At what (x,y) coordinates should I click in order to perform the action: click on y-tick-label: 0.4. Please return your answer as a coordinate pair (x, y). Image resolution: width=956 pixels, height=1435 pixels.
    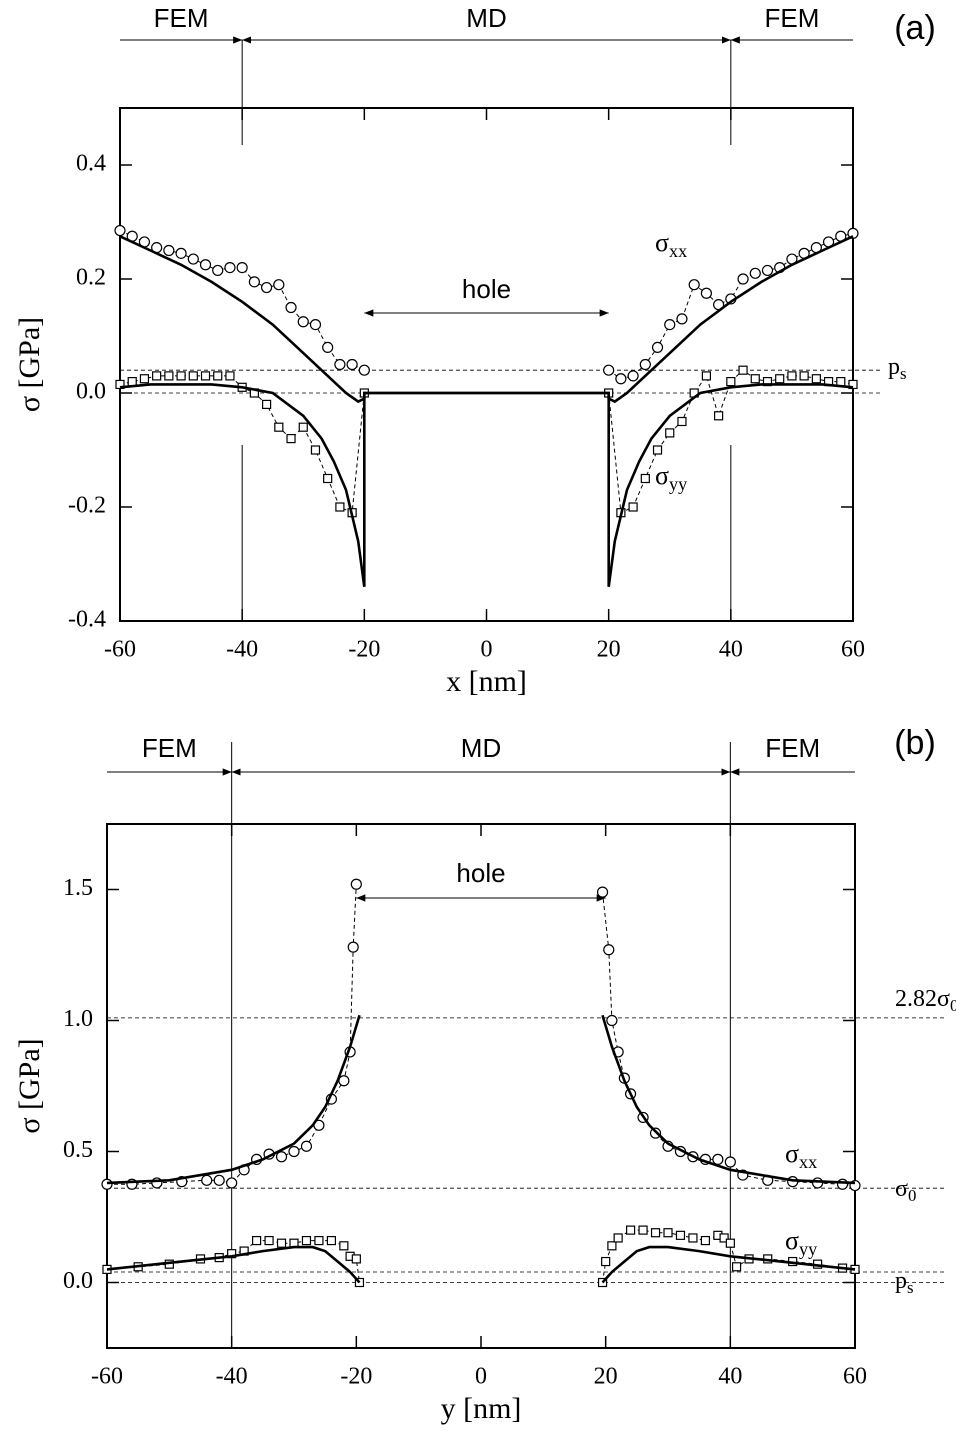
    Looking at the image, I should click on (91, 164).